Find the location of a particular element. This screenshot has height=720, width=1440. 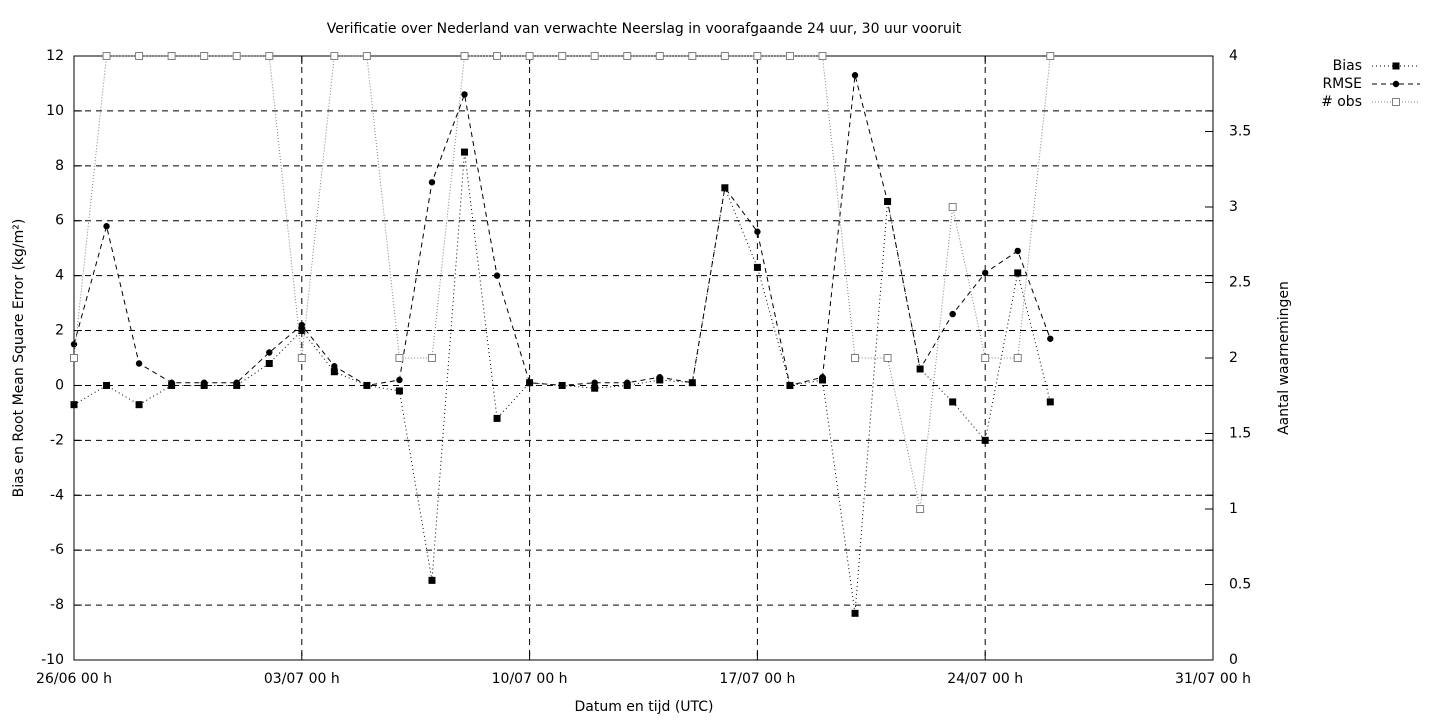

legend-label: Bias is located at coordinates (1347, 66).